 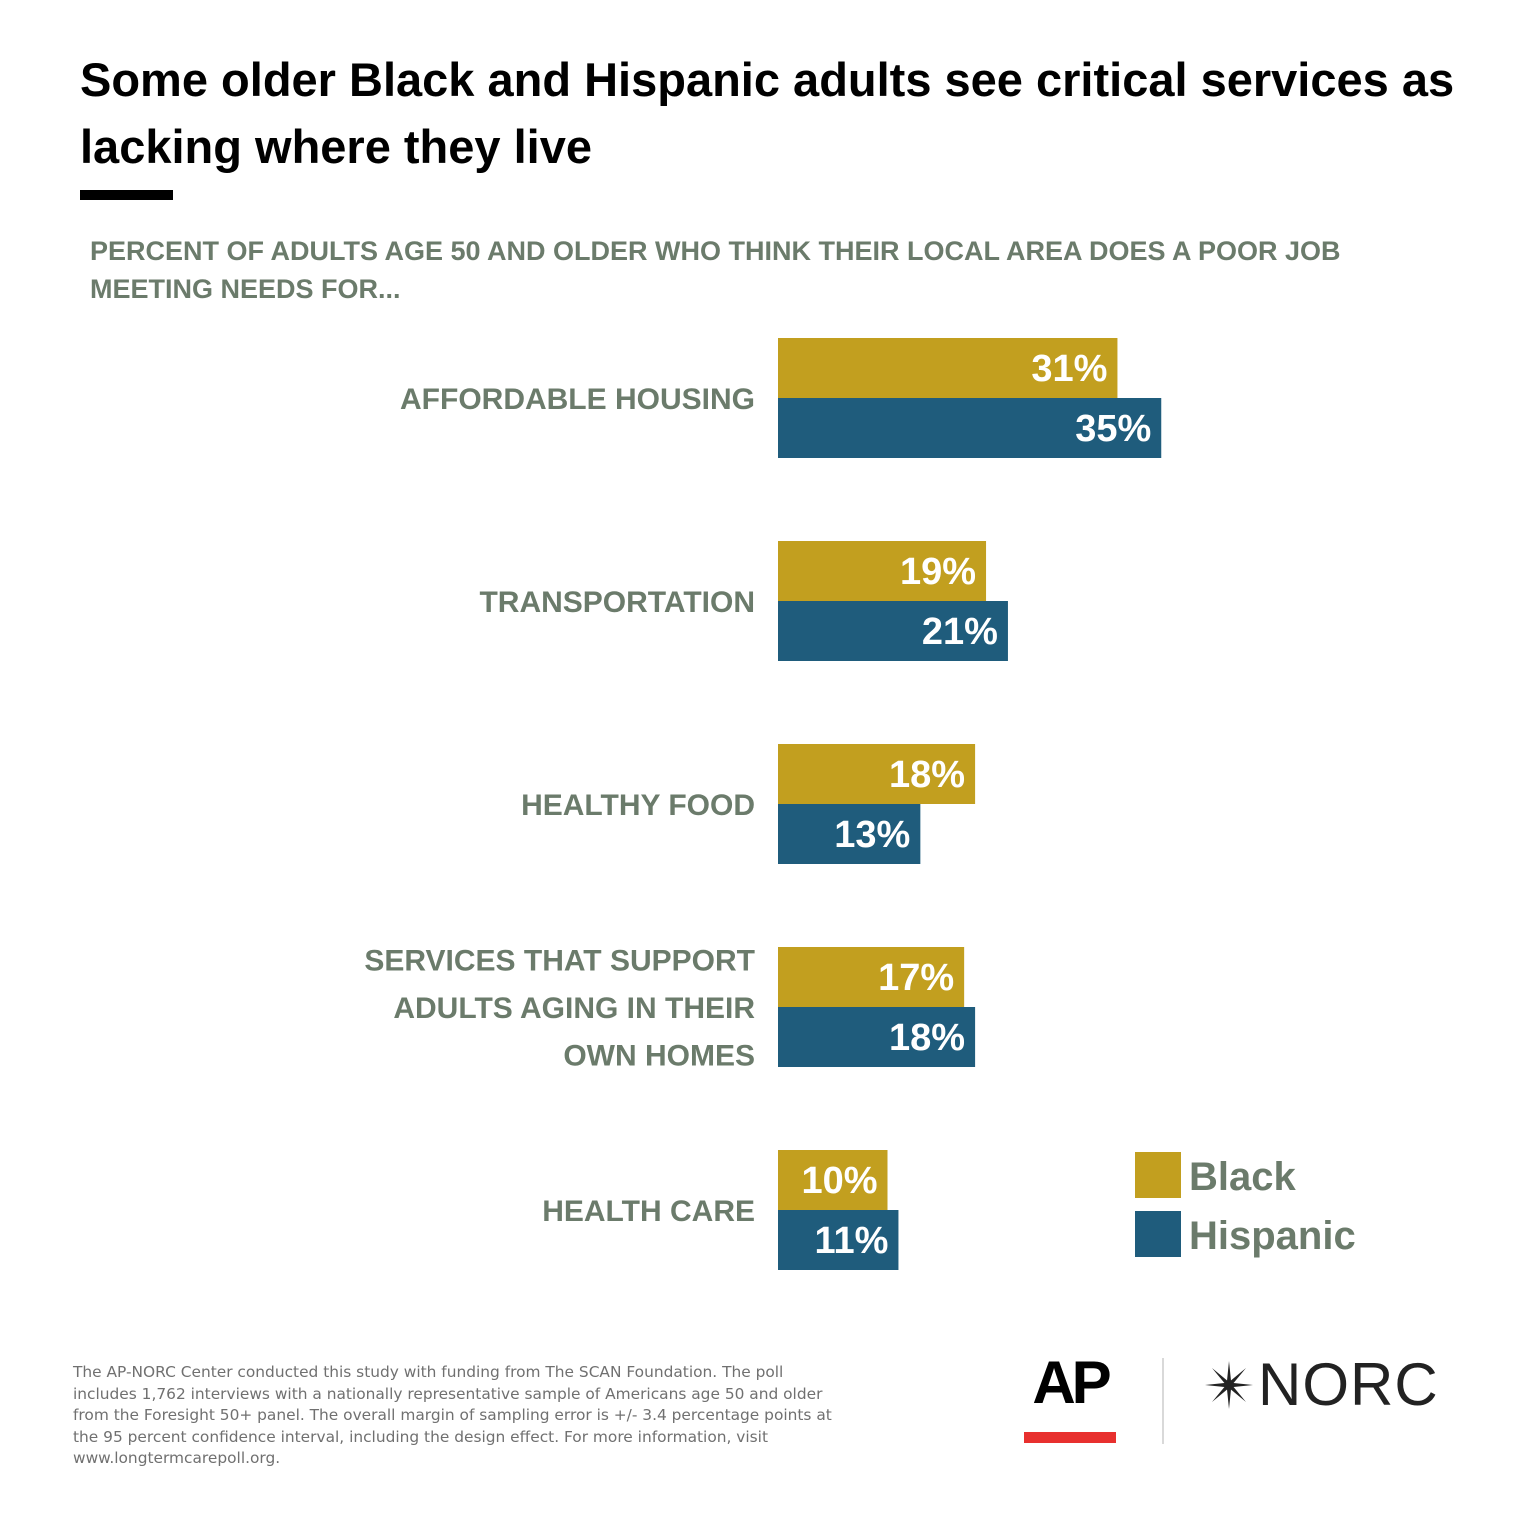 I want to click on data-label-black: 17%, so click(x=916, y=978).